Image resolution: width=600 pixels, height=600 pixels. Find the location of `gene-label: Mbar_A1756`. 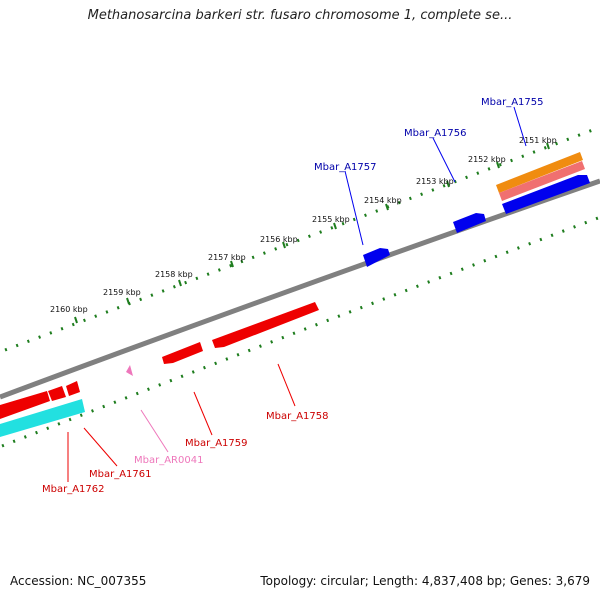

gene-label: Mbar_A1756 is located at coordinates (435, 133).